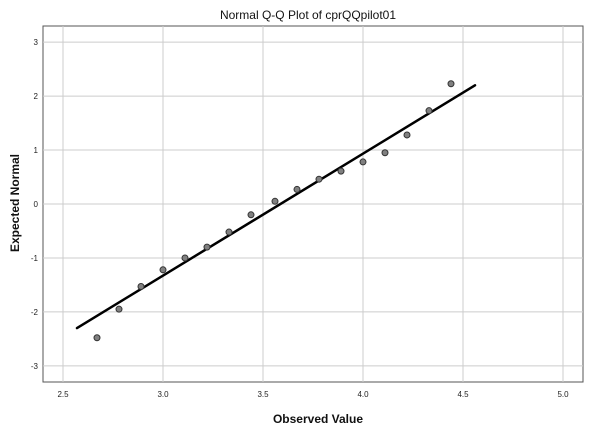 The image size is (593, 431). Describe the element at coordinates (35, 312) in the screenshot. I see `y-tick-label: -2` at that location.